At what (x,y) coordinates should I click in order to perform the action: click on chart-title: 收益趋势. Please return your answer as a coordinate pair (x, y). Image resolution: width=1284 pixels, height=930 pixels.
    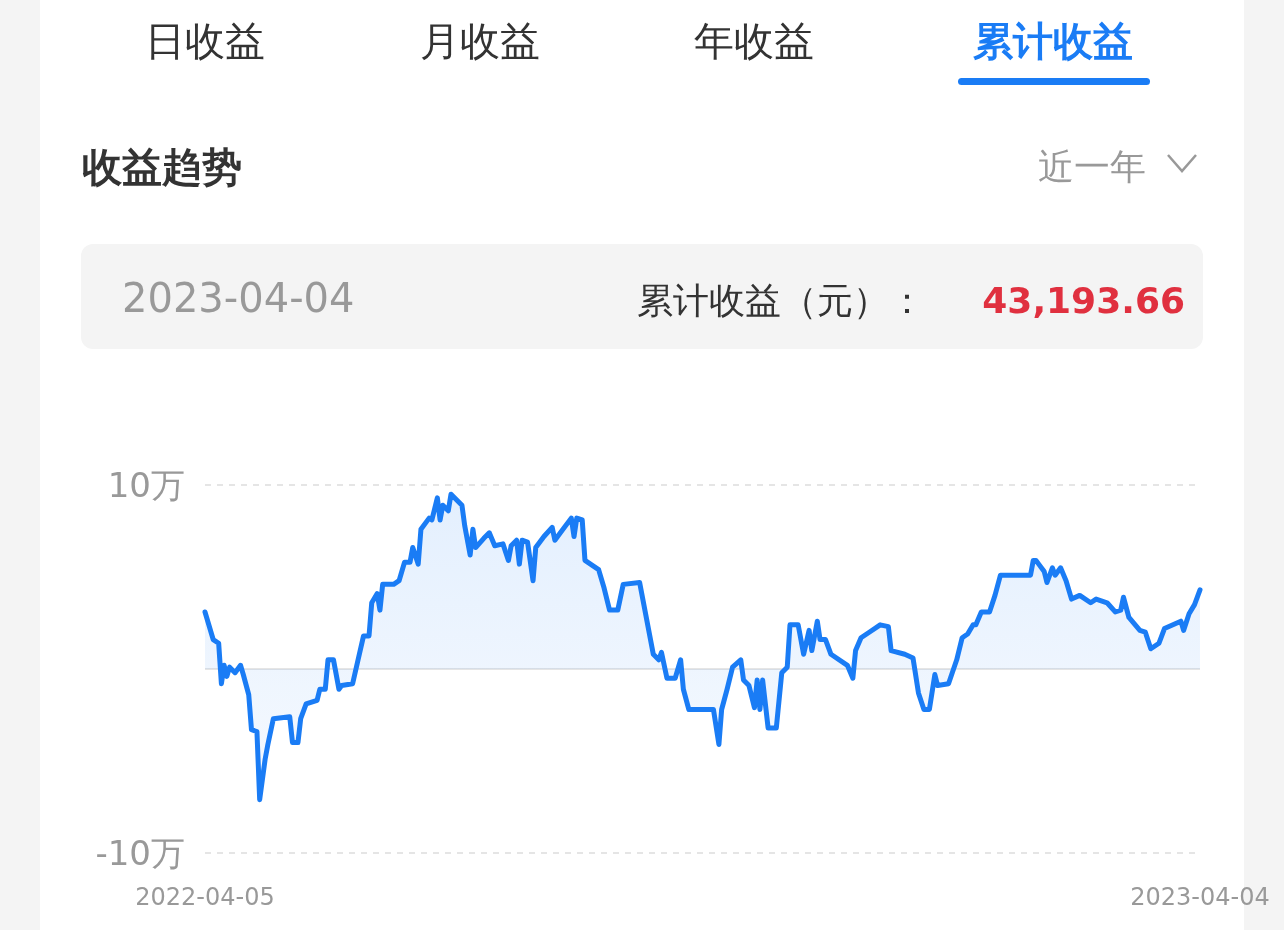
    Looking at the image, I should click on (162, 167).